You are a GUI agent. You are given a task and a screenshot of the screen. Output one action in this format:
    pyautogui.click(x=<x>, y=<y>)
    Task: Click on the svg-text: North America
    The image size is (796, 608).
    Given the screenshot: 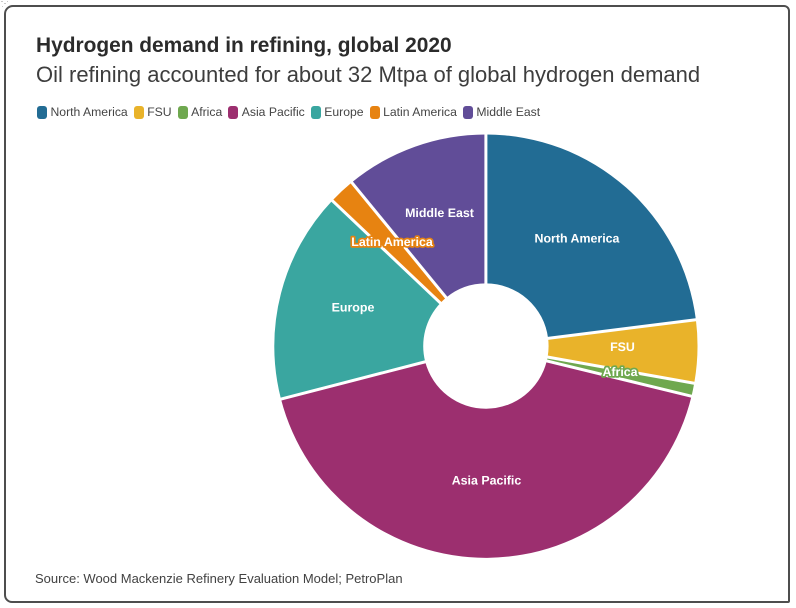 What is the action you would take?
    pyautogui.click(x=577, y=238)
    